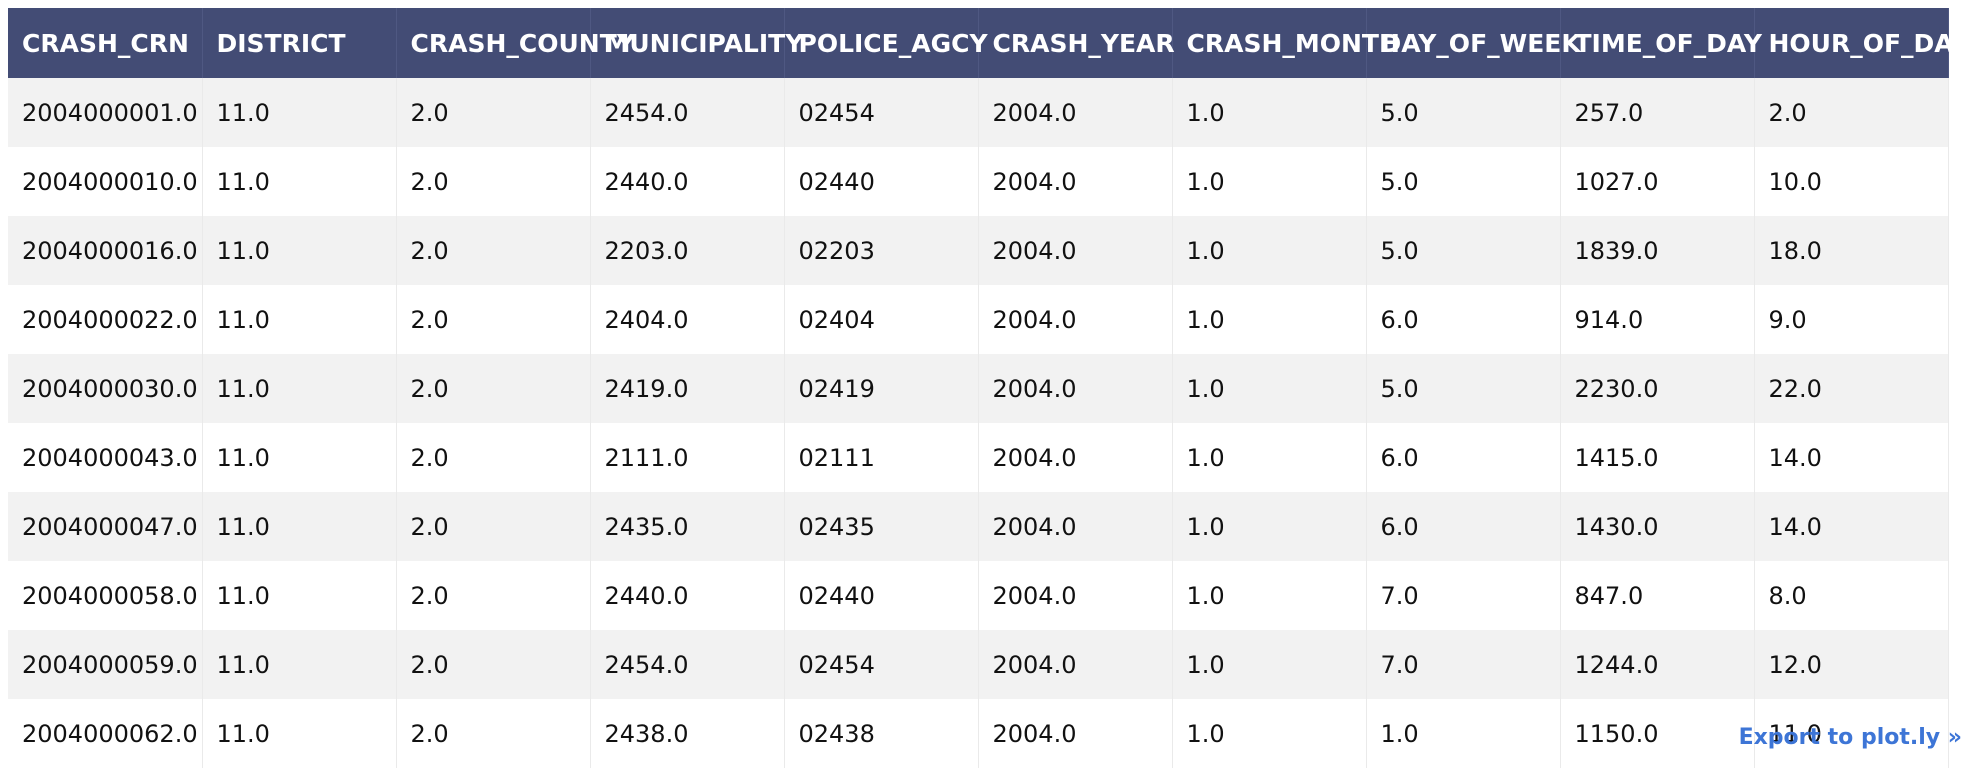 The height and width of the screenshot is (776, 1968). Describe the element at coordinates (105, 43) in the screenshot. I see `column-header: CRASH_CRN` at that location.